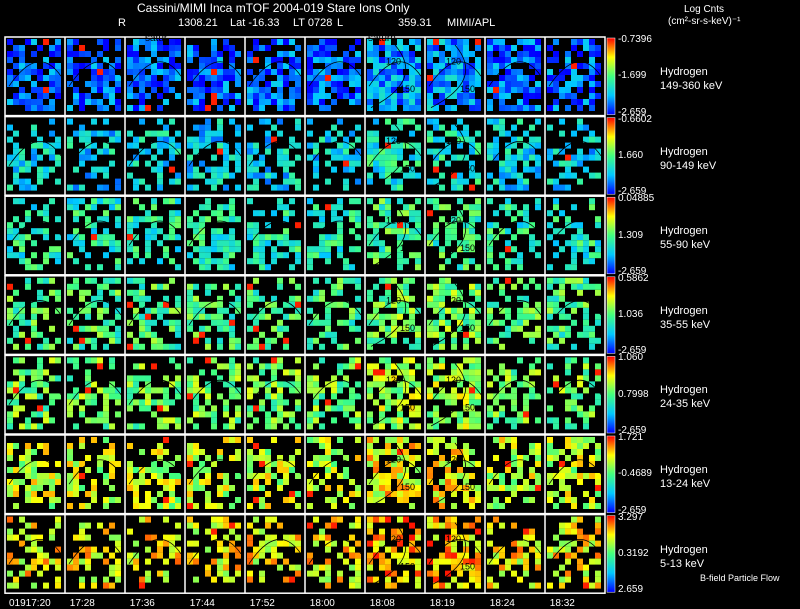  Describe the element at coordinates (684, 470) in the screenshot. I see `species-label: Hydrogen` at that location.